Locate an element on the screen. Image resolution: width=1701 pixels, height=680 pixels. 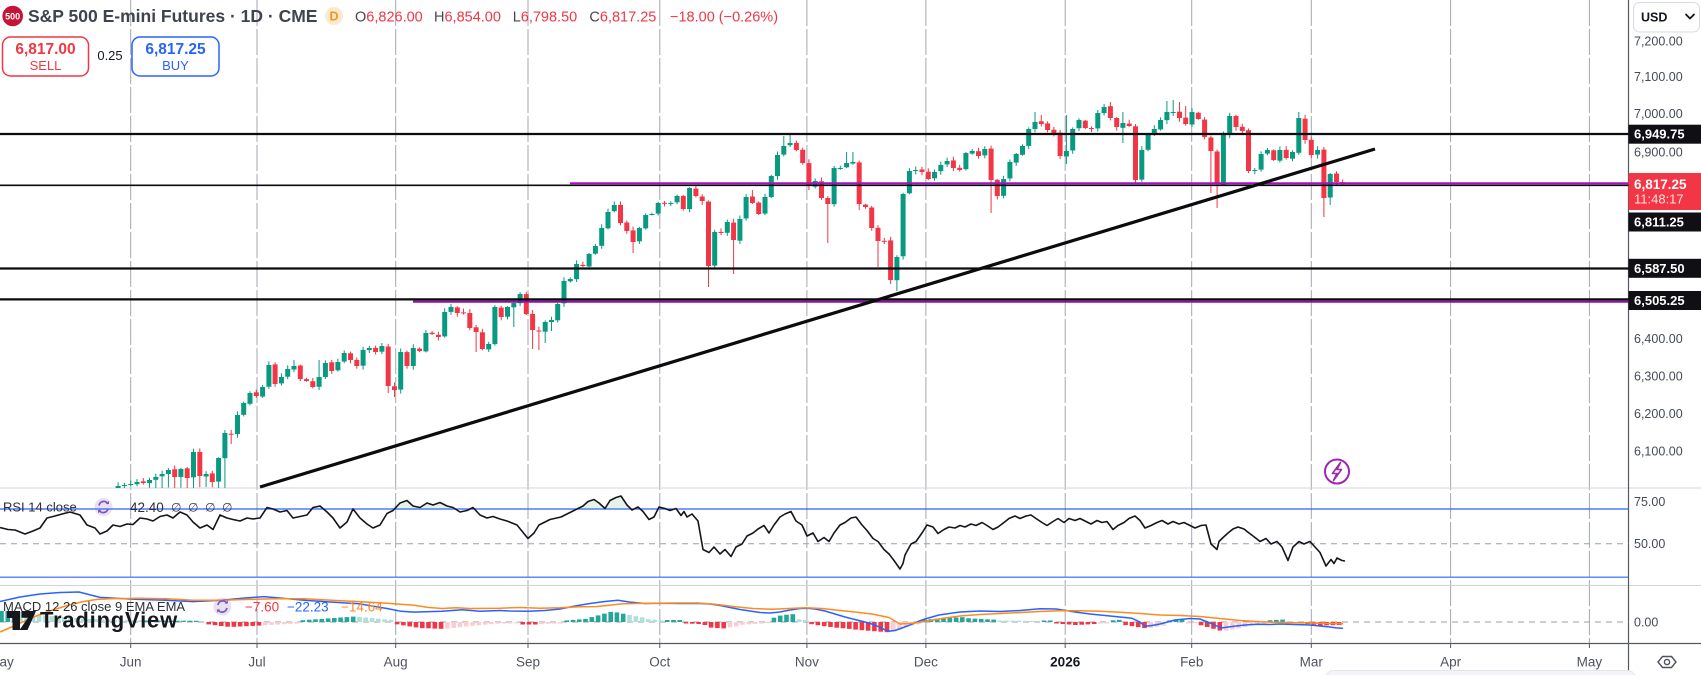
svg-text: 6,400.00 is located at coordinates (1658, 339).